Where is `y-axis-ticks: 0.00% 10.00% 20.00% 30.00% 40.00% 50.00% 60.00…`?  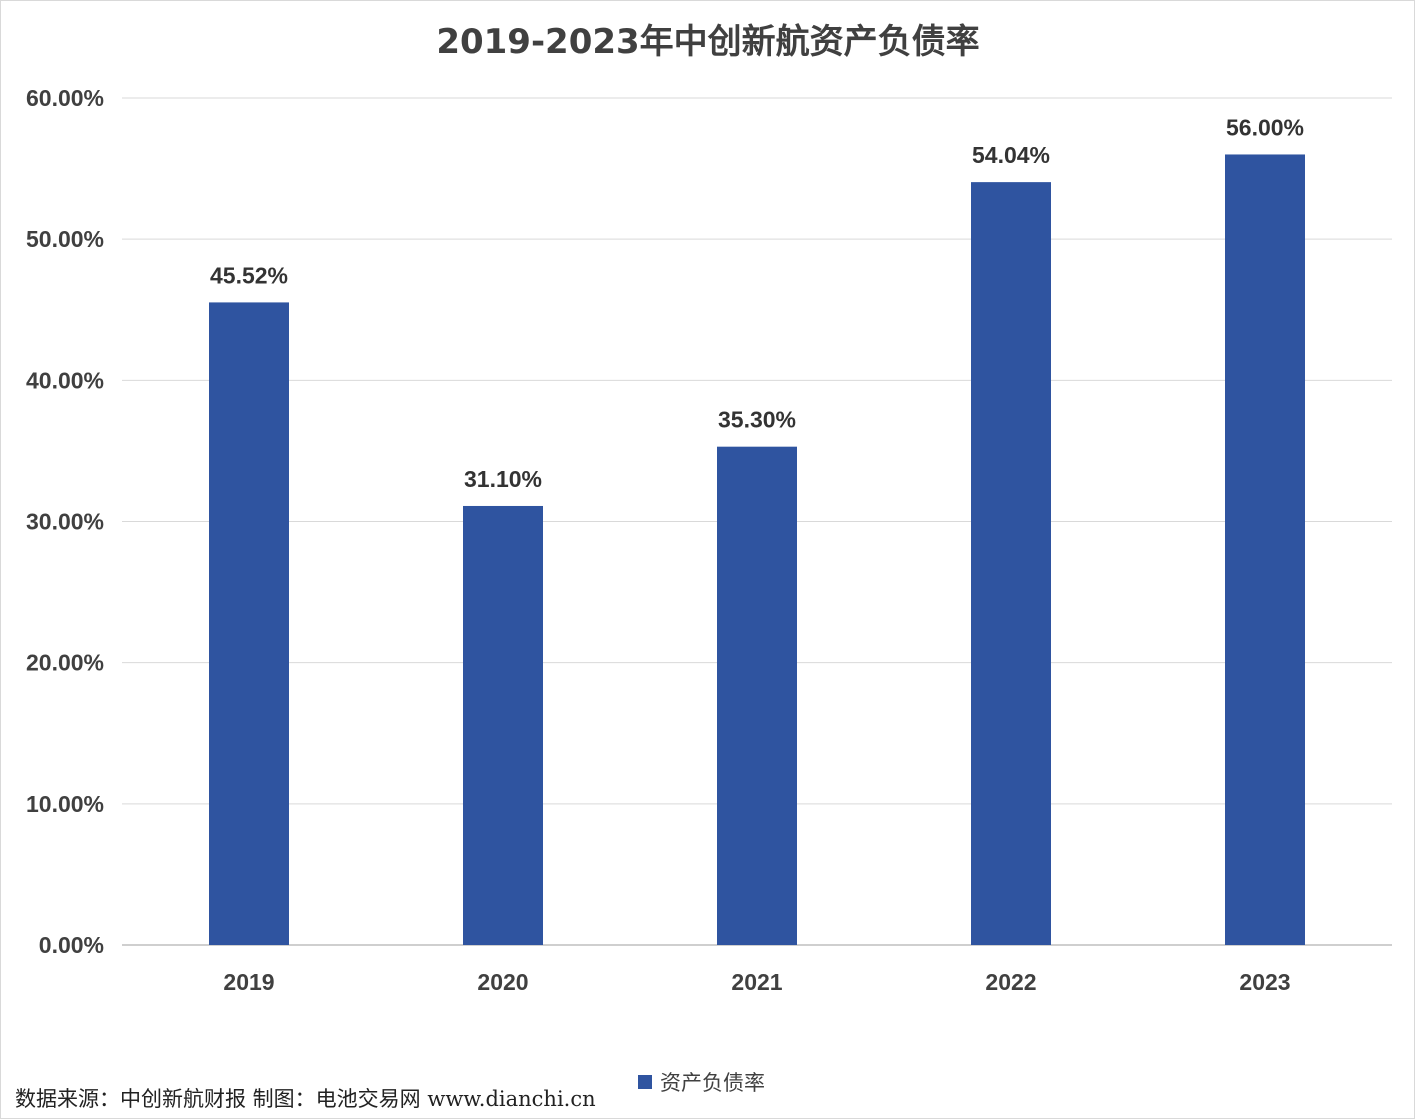
y-axis-ticks: 0.00% 10.00% 20.00% 30.00% 40.00% 50.00% 60.00… is located at coordinates (65, 521).